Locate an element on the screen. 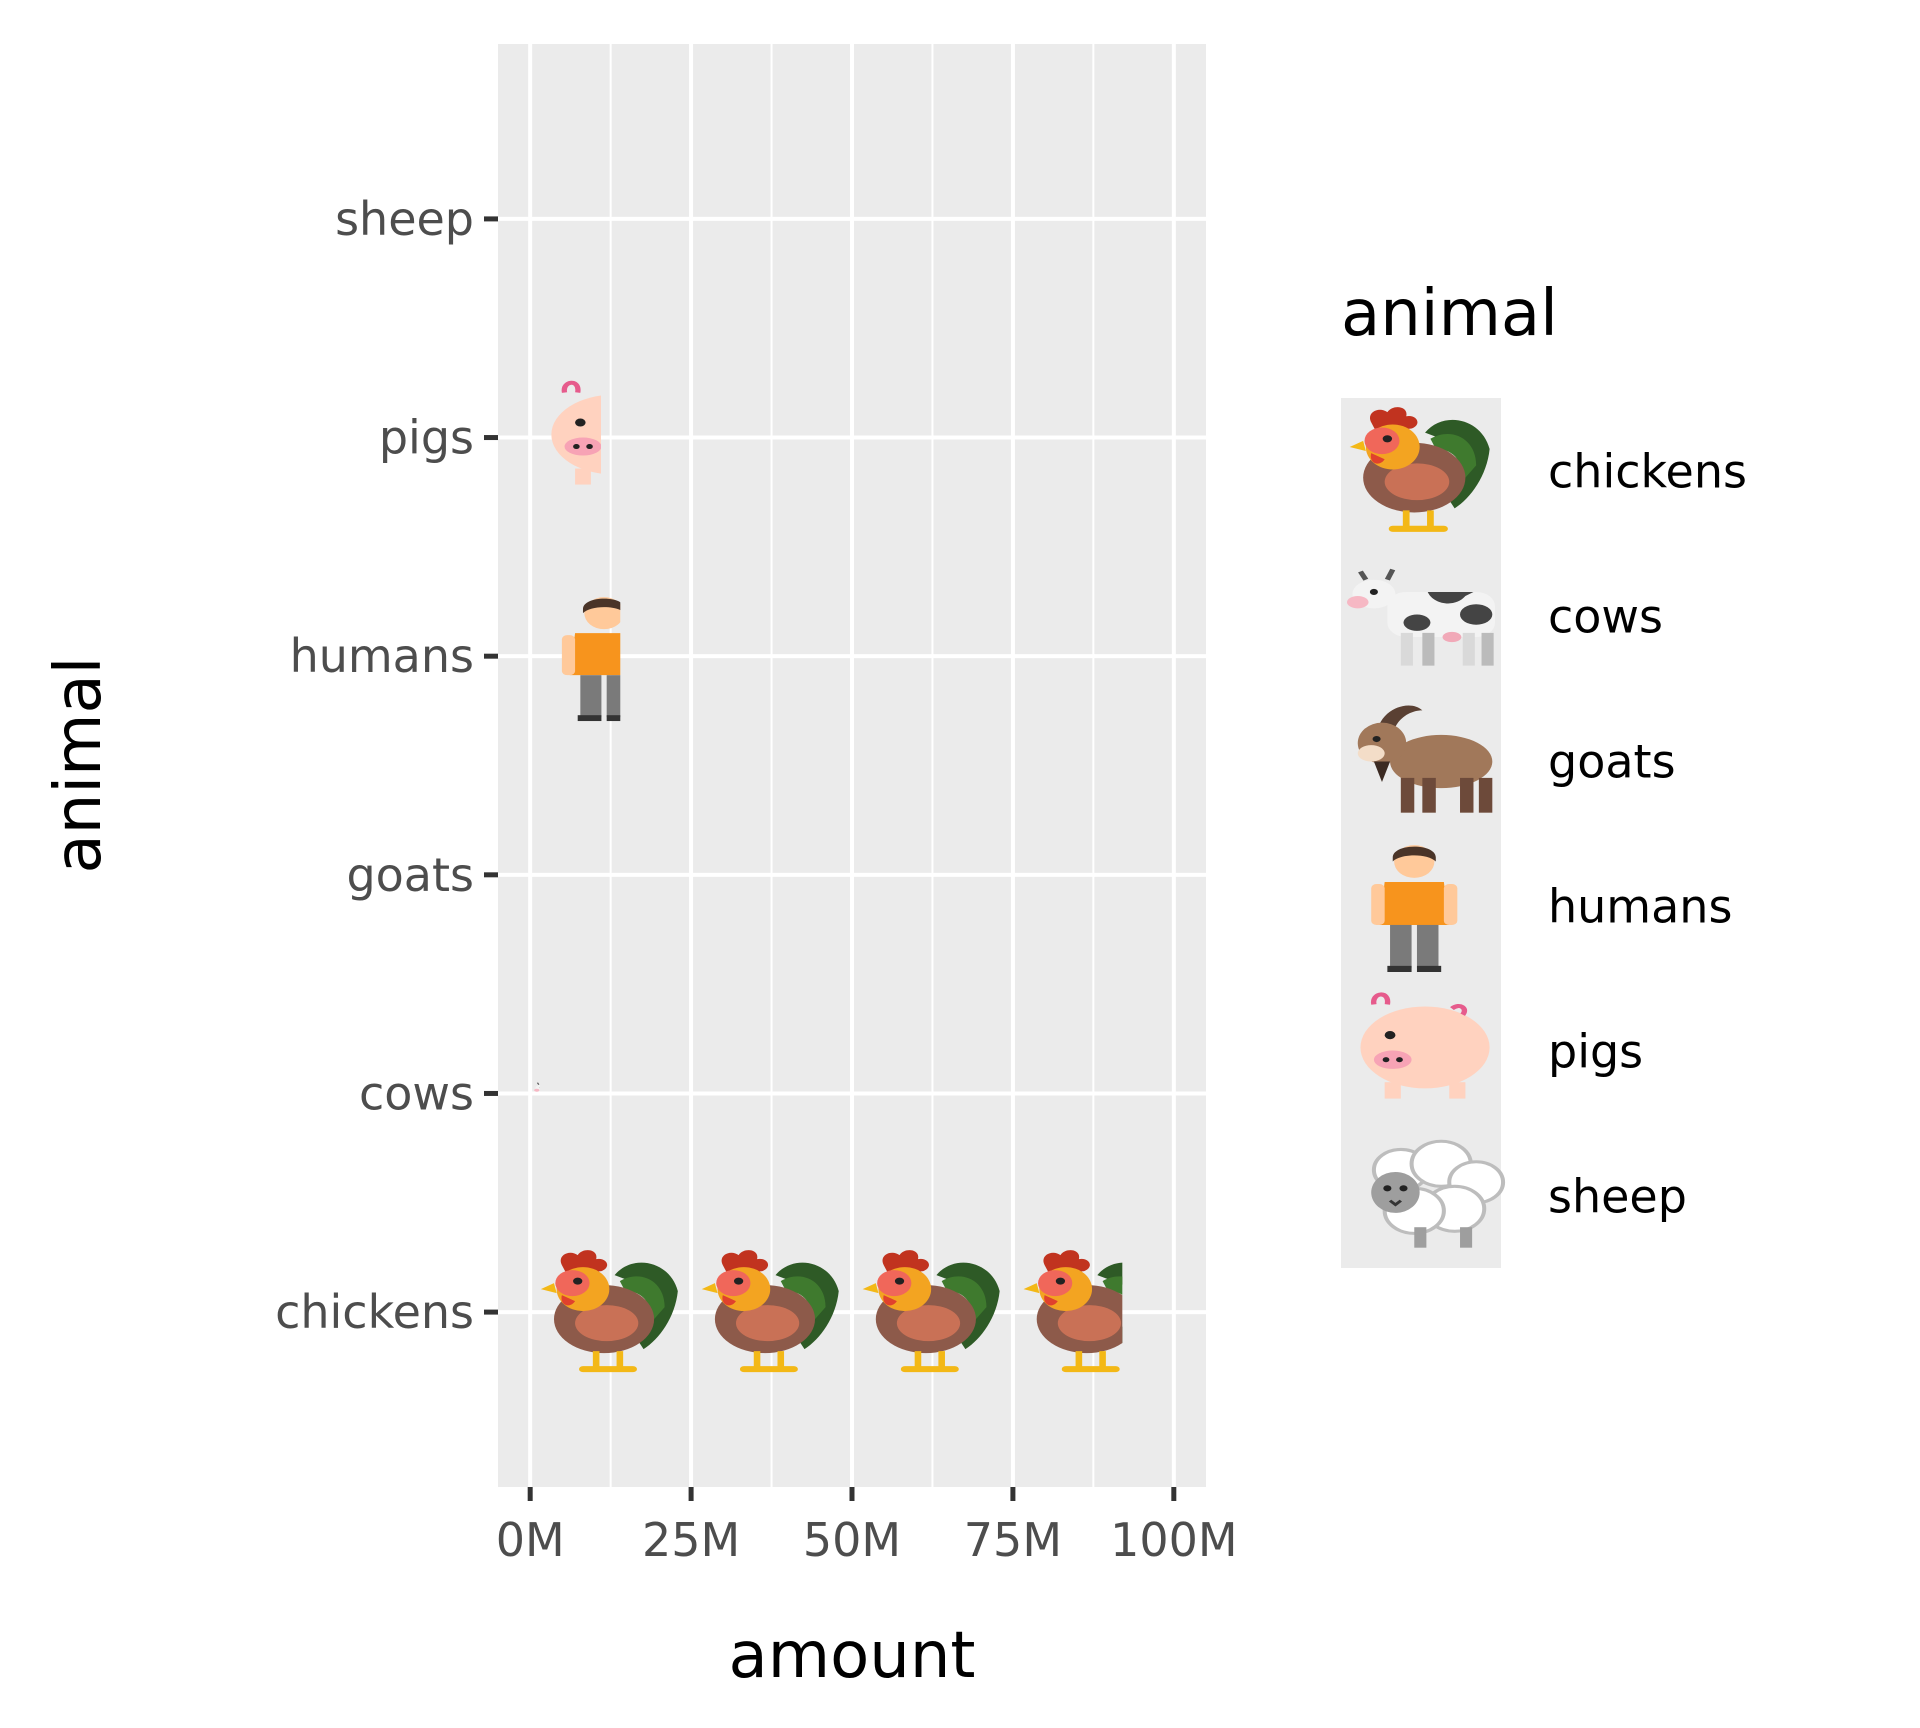 The width and height of the screenshot is (1920, 1728). legend-label: pigs is located at coordinates (1595, 1052).